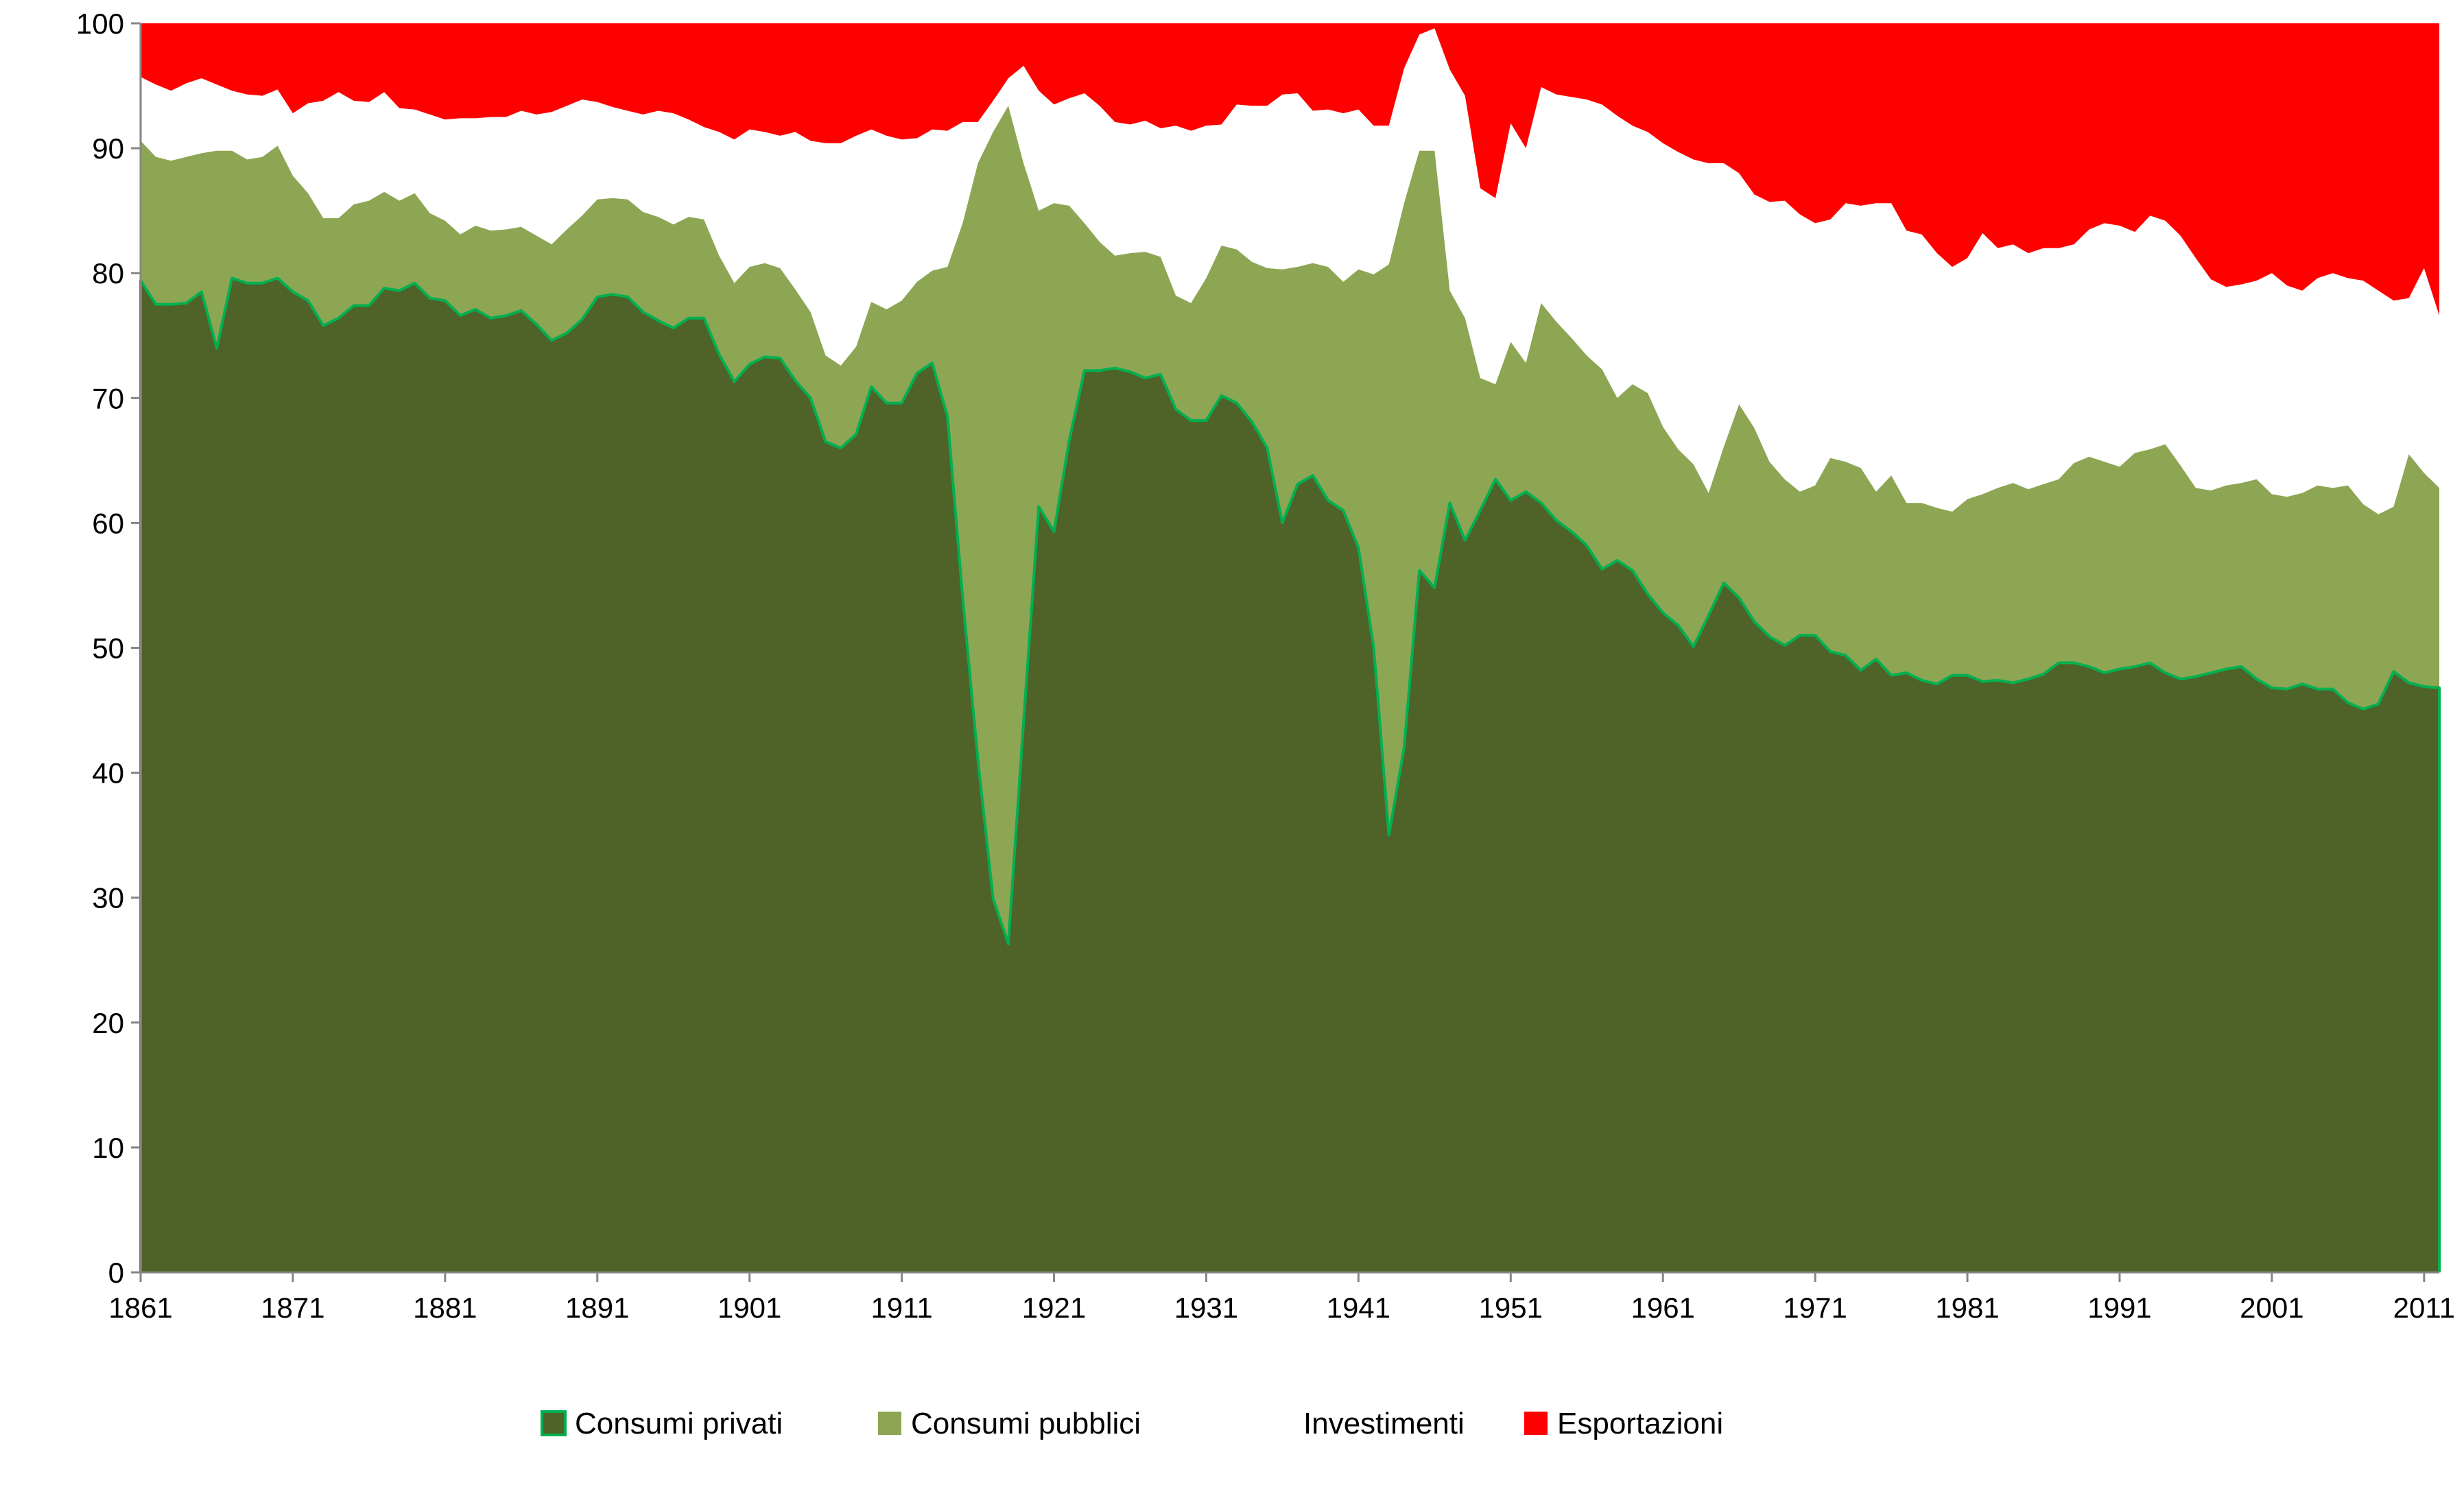 The height and width of the screenshot is (1485, 2464). What do you see at coordinates (108, 148) in the screenshot?
I see `y-tick-label: 90` at bounding box center [108, 148].